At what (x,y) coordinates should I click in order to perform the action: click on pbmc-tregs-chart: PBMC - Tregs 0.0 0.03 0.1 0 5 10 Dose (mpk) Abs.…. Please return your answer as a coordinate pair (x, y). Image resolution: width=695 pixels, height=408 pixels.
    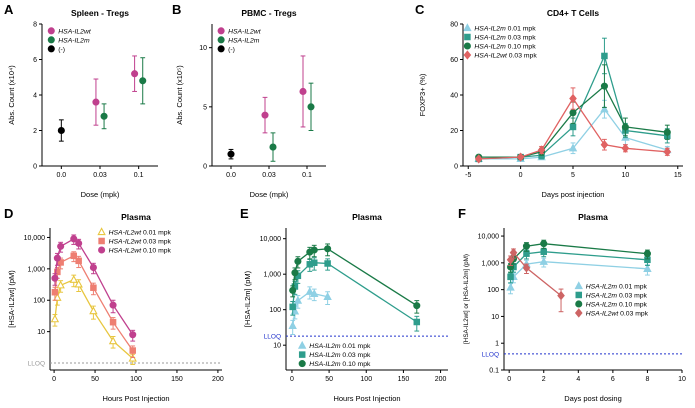
    Looking at the image, I should click on (250, 103).